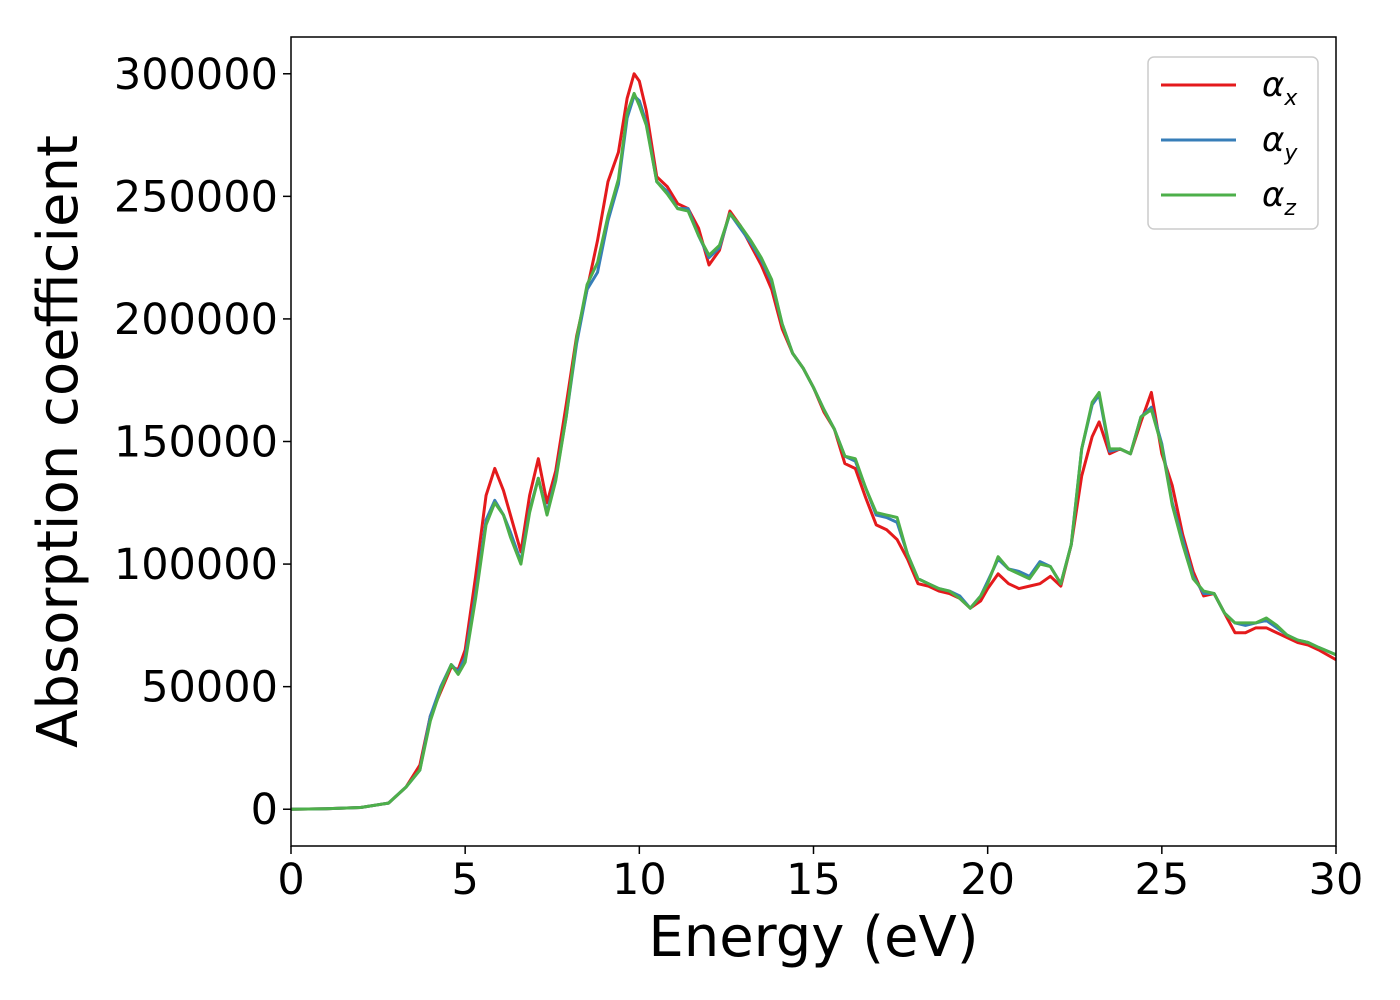 This screenshot has width=1400, height=1000. I want to click on legend: αx αy αz, so click(1233, 143).